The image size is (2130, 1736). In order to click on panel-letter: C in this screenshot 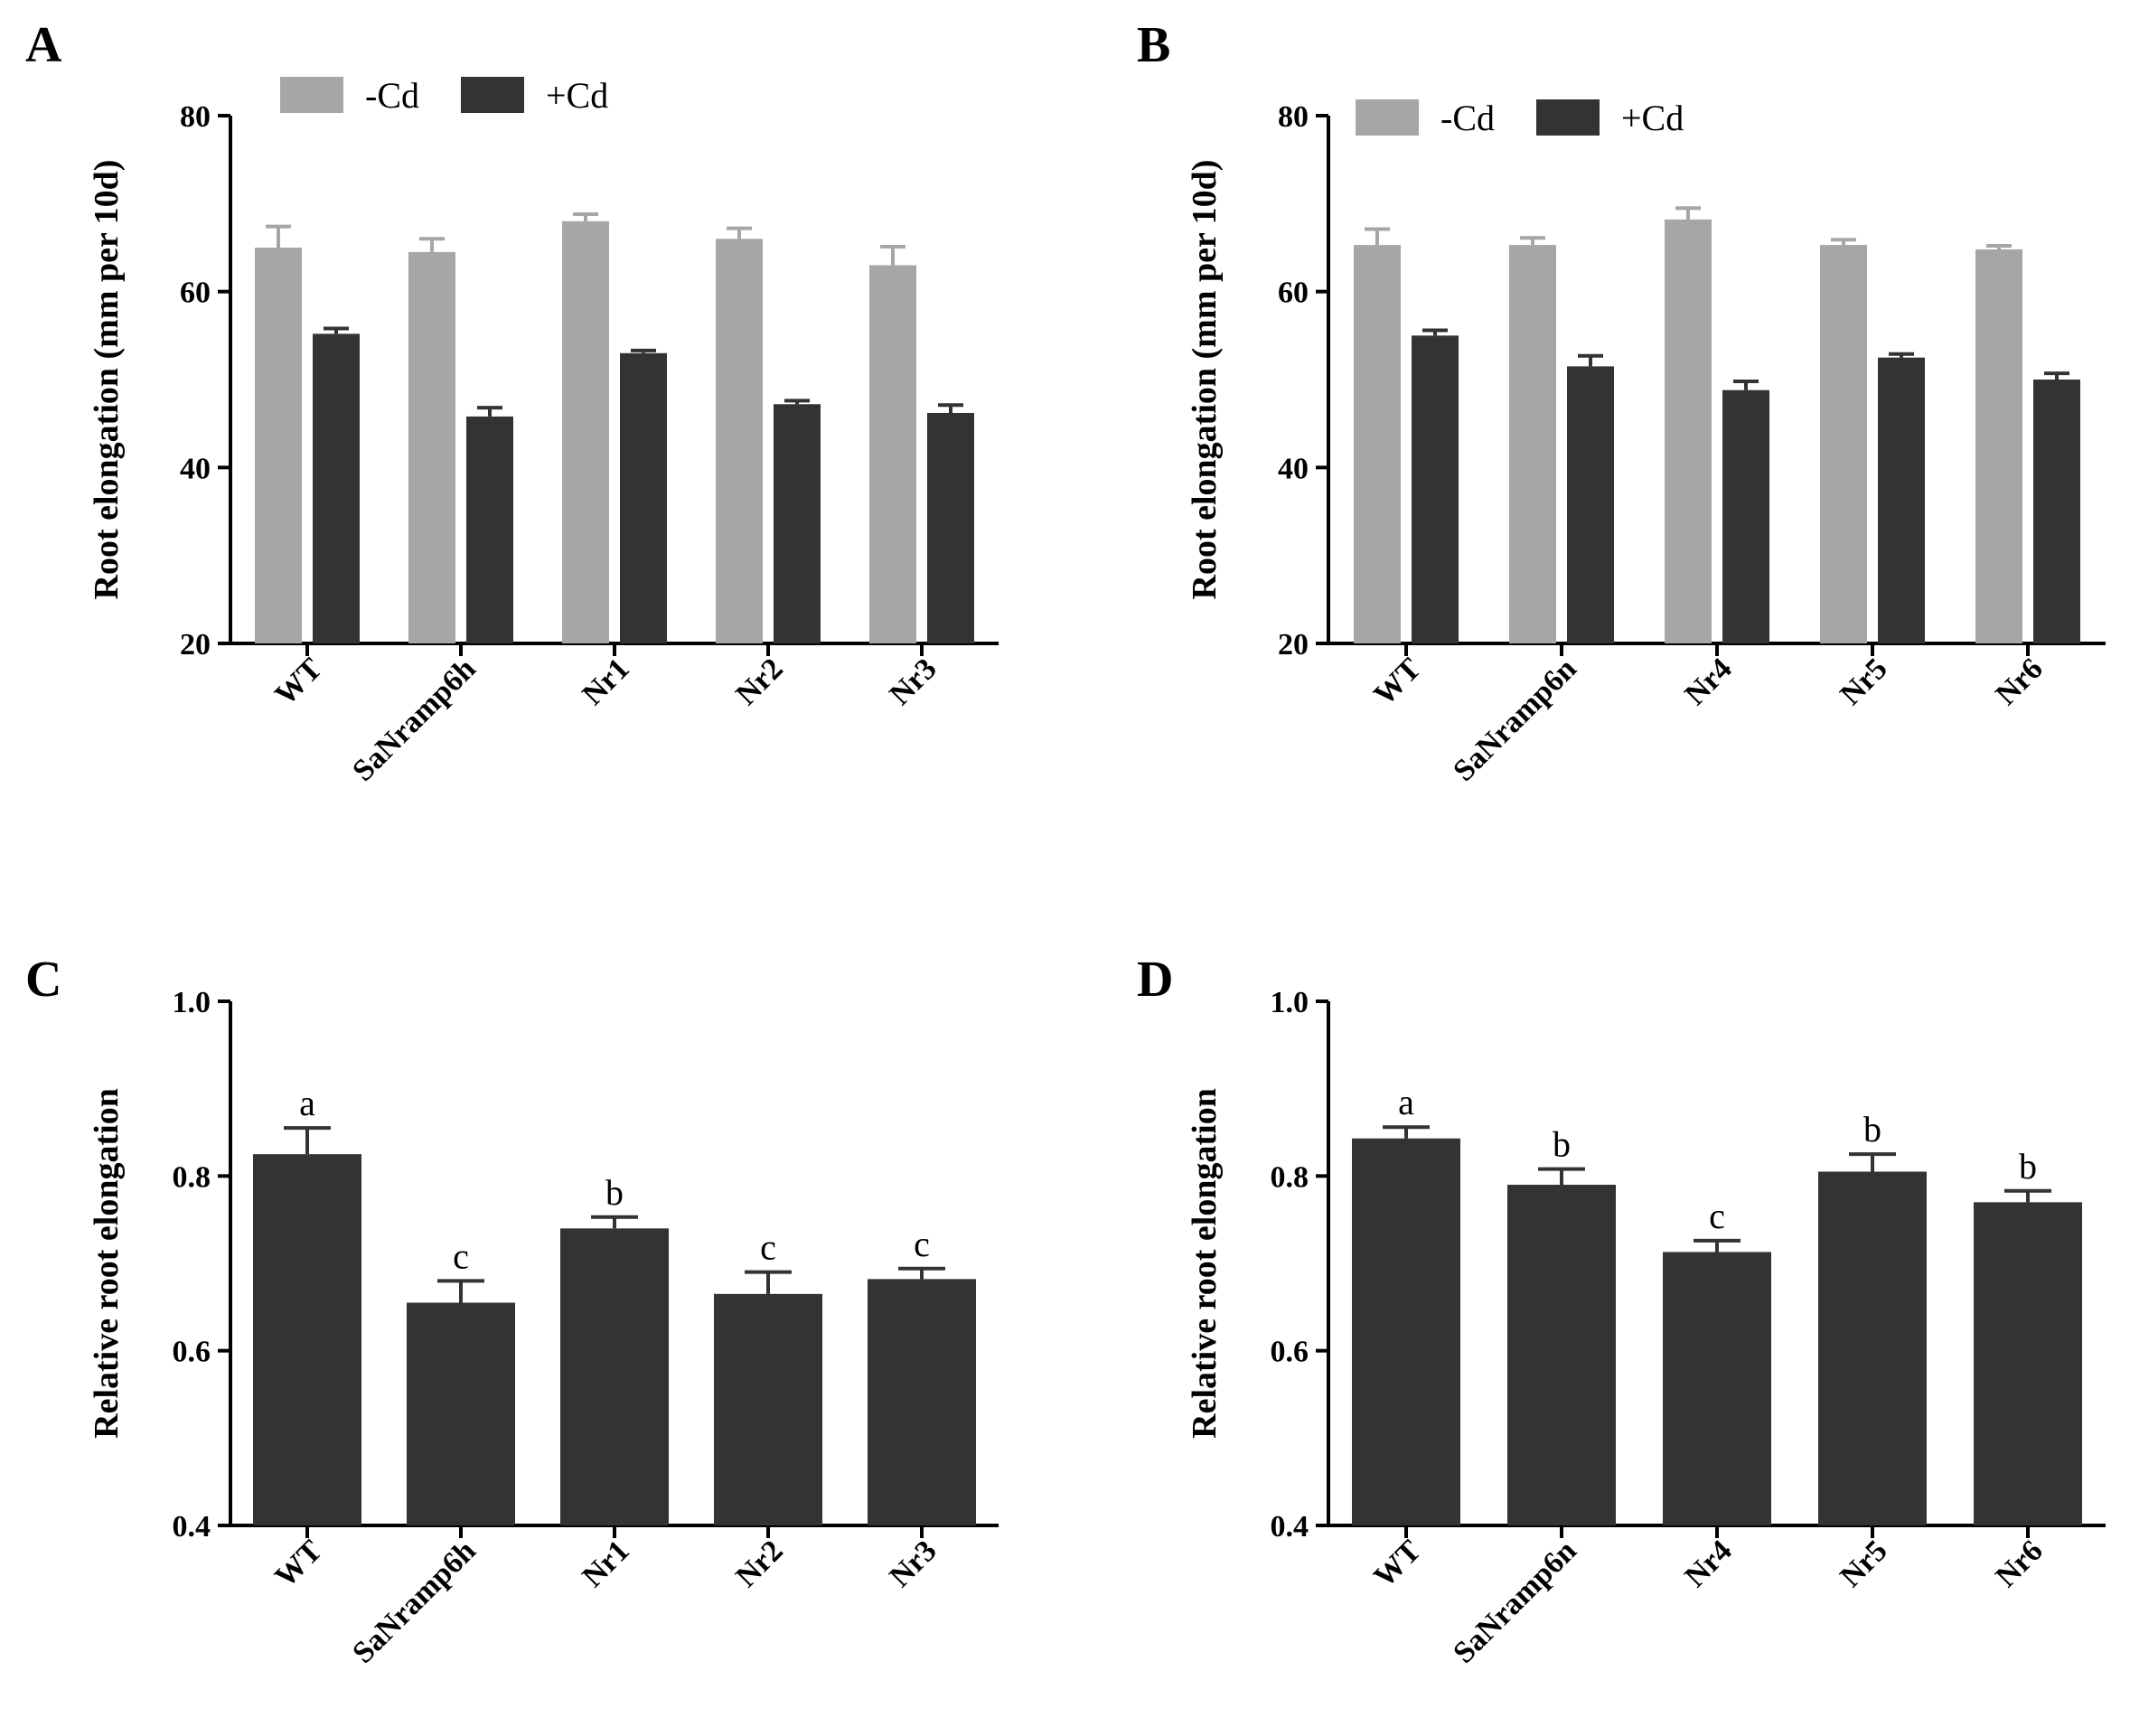, I will do `click(43, 980)`.